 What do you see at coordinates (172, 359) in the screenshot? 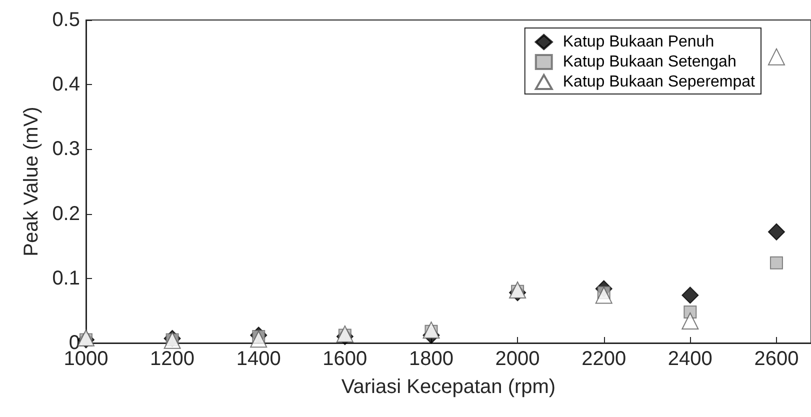
I see `x-tick-label: 1200` at bounding box center [172, 359].